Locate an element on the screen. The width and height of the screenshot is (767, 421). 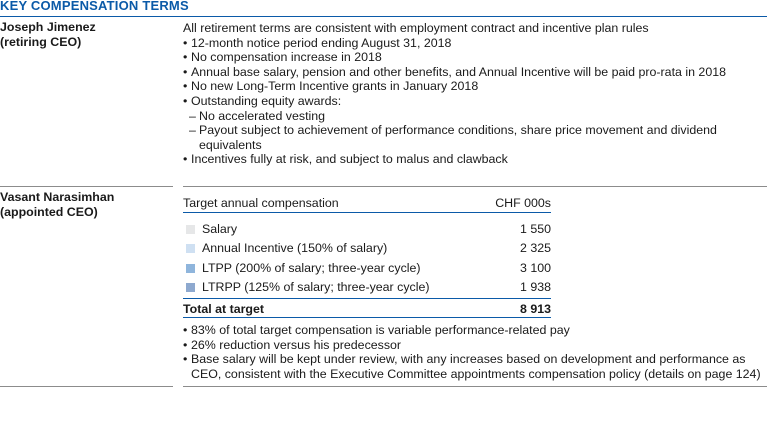
page-title: KEY COMPENSATION TERMS is located at coordinates (94, 6).